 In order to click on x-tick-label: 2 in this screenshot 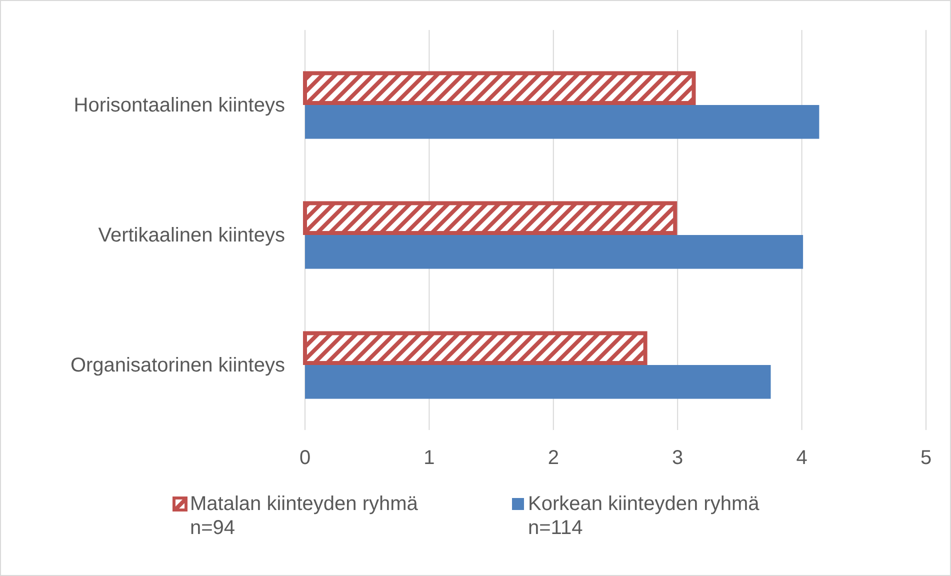, I will do `click(553, 458)`.